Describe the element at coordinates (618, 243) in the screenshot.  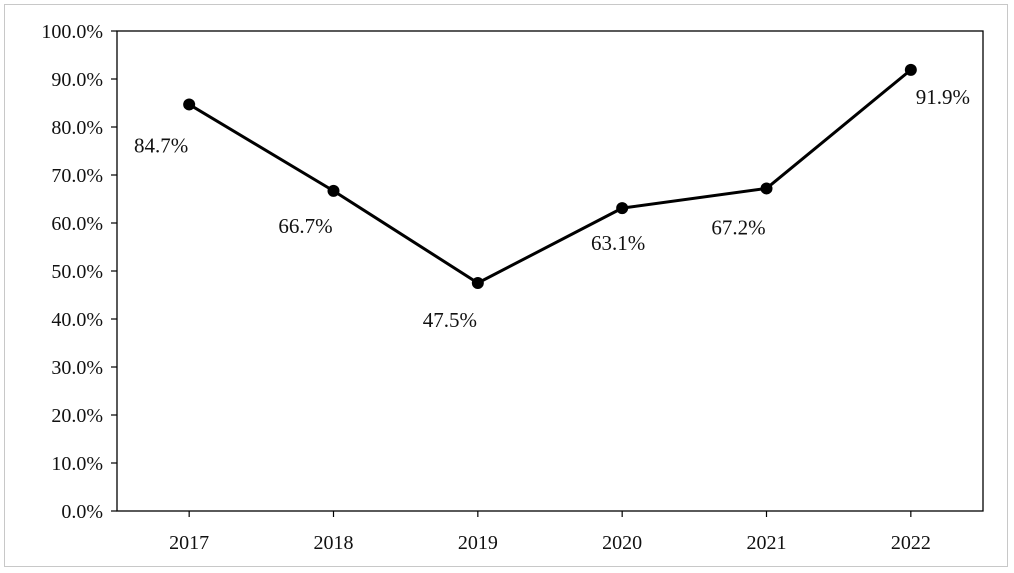
I see `data-label: 63.1%` at that location.